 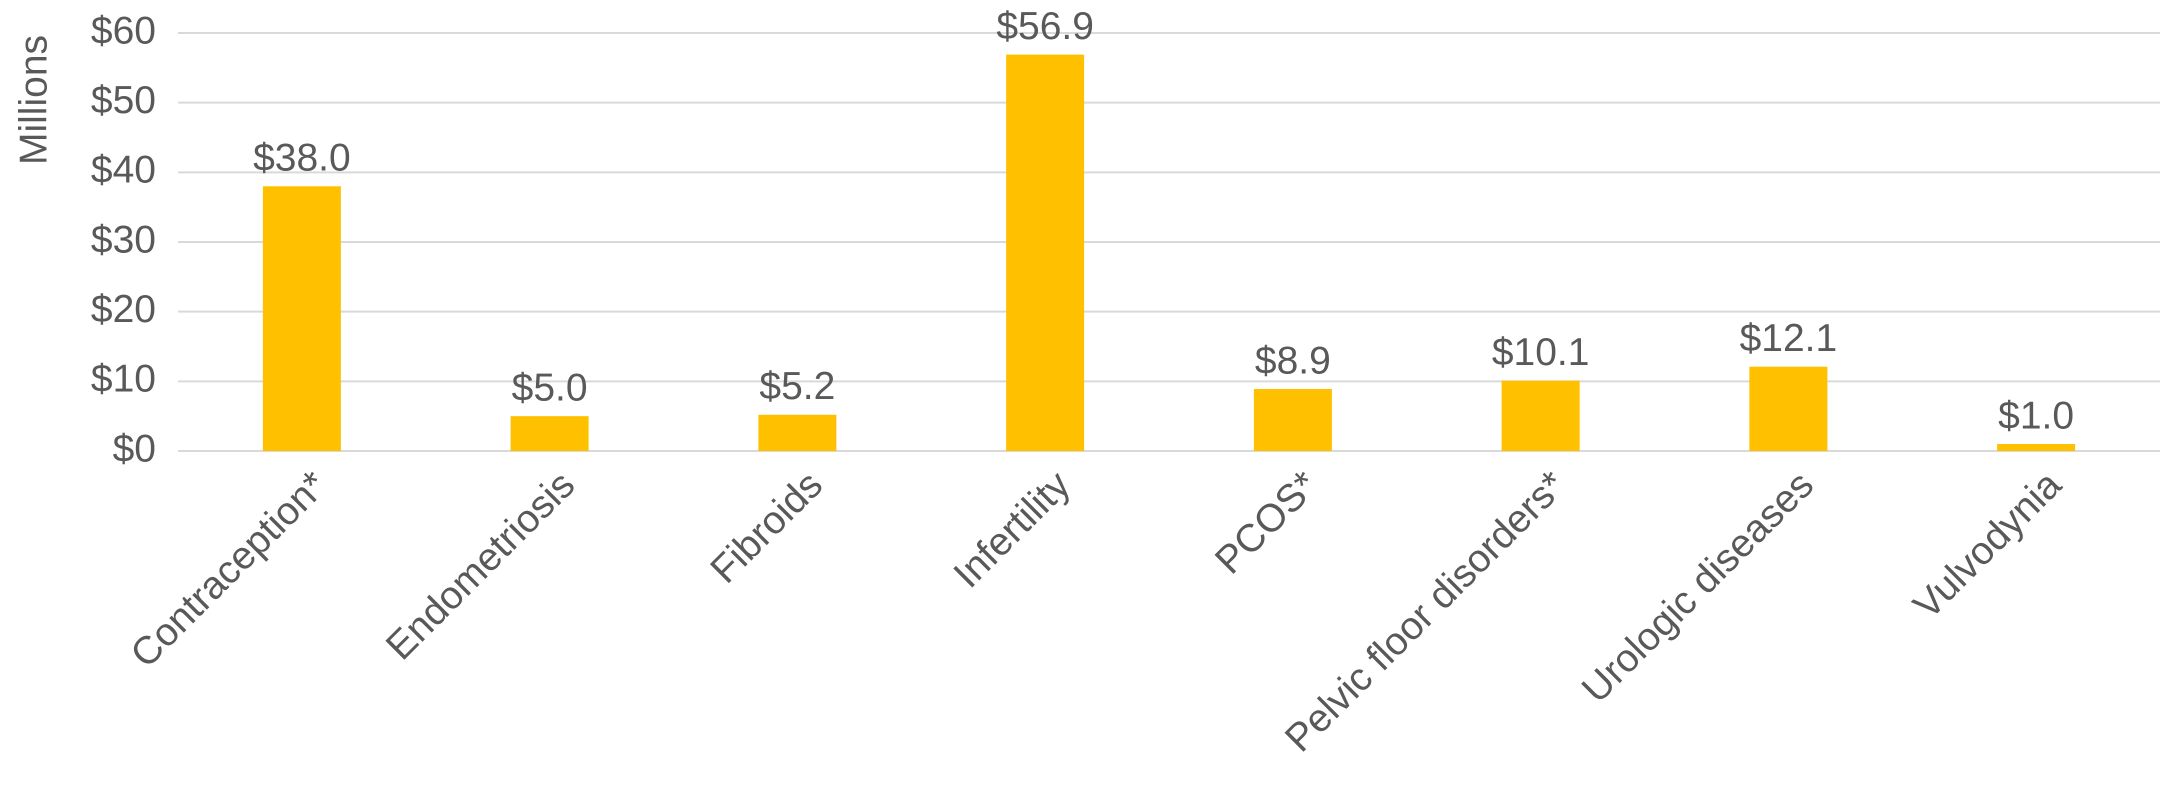 What do you see at coordinates (134, 448) in the screenshot?
I see `y-tick-label: $0` at bounding box center [134, 448].